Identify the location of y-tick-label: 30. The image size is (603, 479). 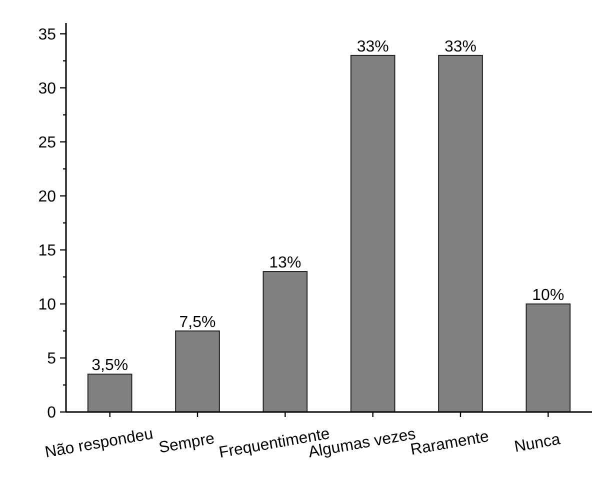
(47, 89).